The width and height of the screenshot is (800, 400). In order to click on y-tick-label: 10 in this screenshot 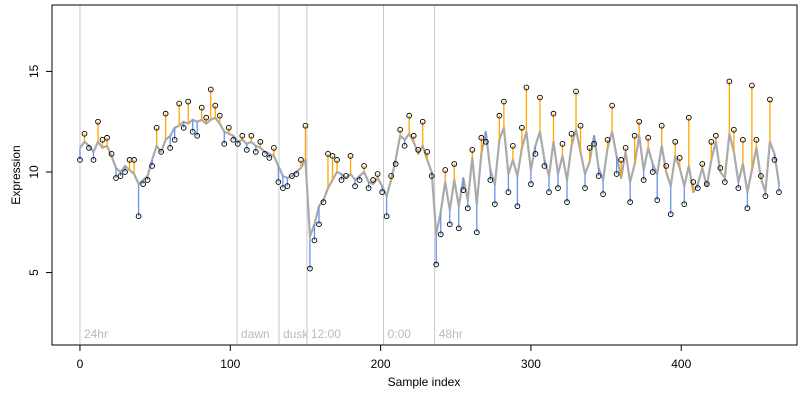, I will do `click(34, 172)`.